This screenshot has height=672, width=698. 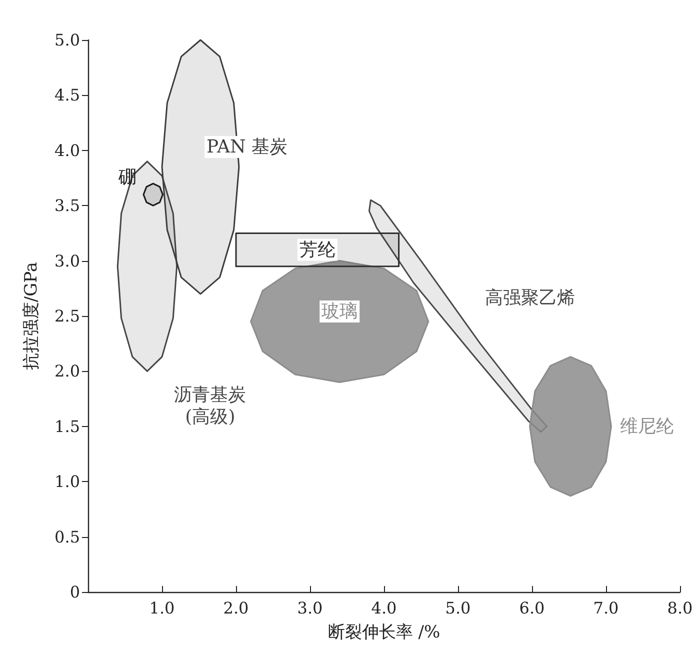 What do you see at coordinates (340, 311) in the screenshot?
I see `series-label: 玻璃` at bounding box center [340, 311].